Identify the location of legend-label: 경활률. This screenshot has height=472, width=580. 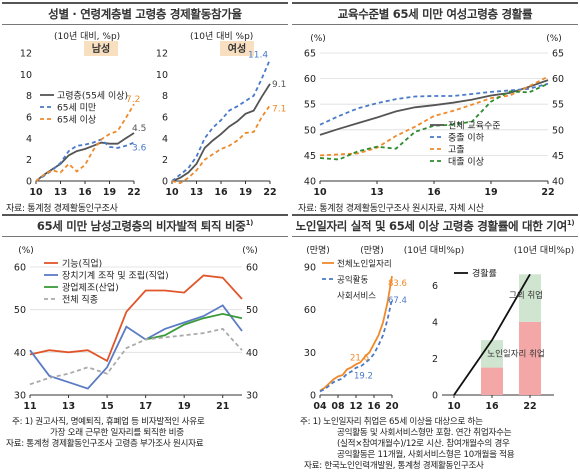
(484, 274).